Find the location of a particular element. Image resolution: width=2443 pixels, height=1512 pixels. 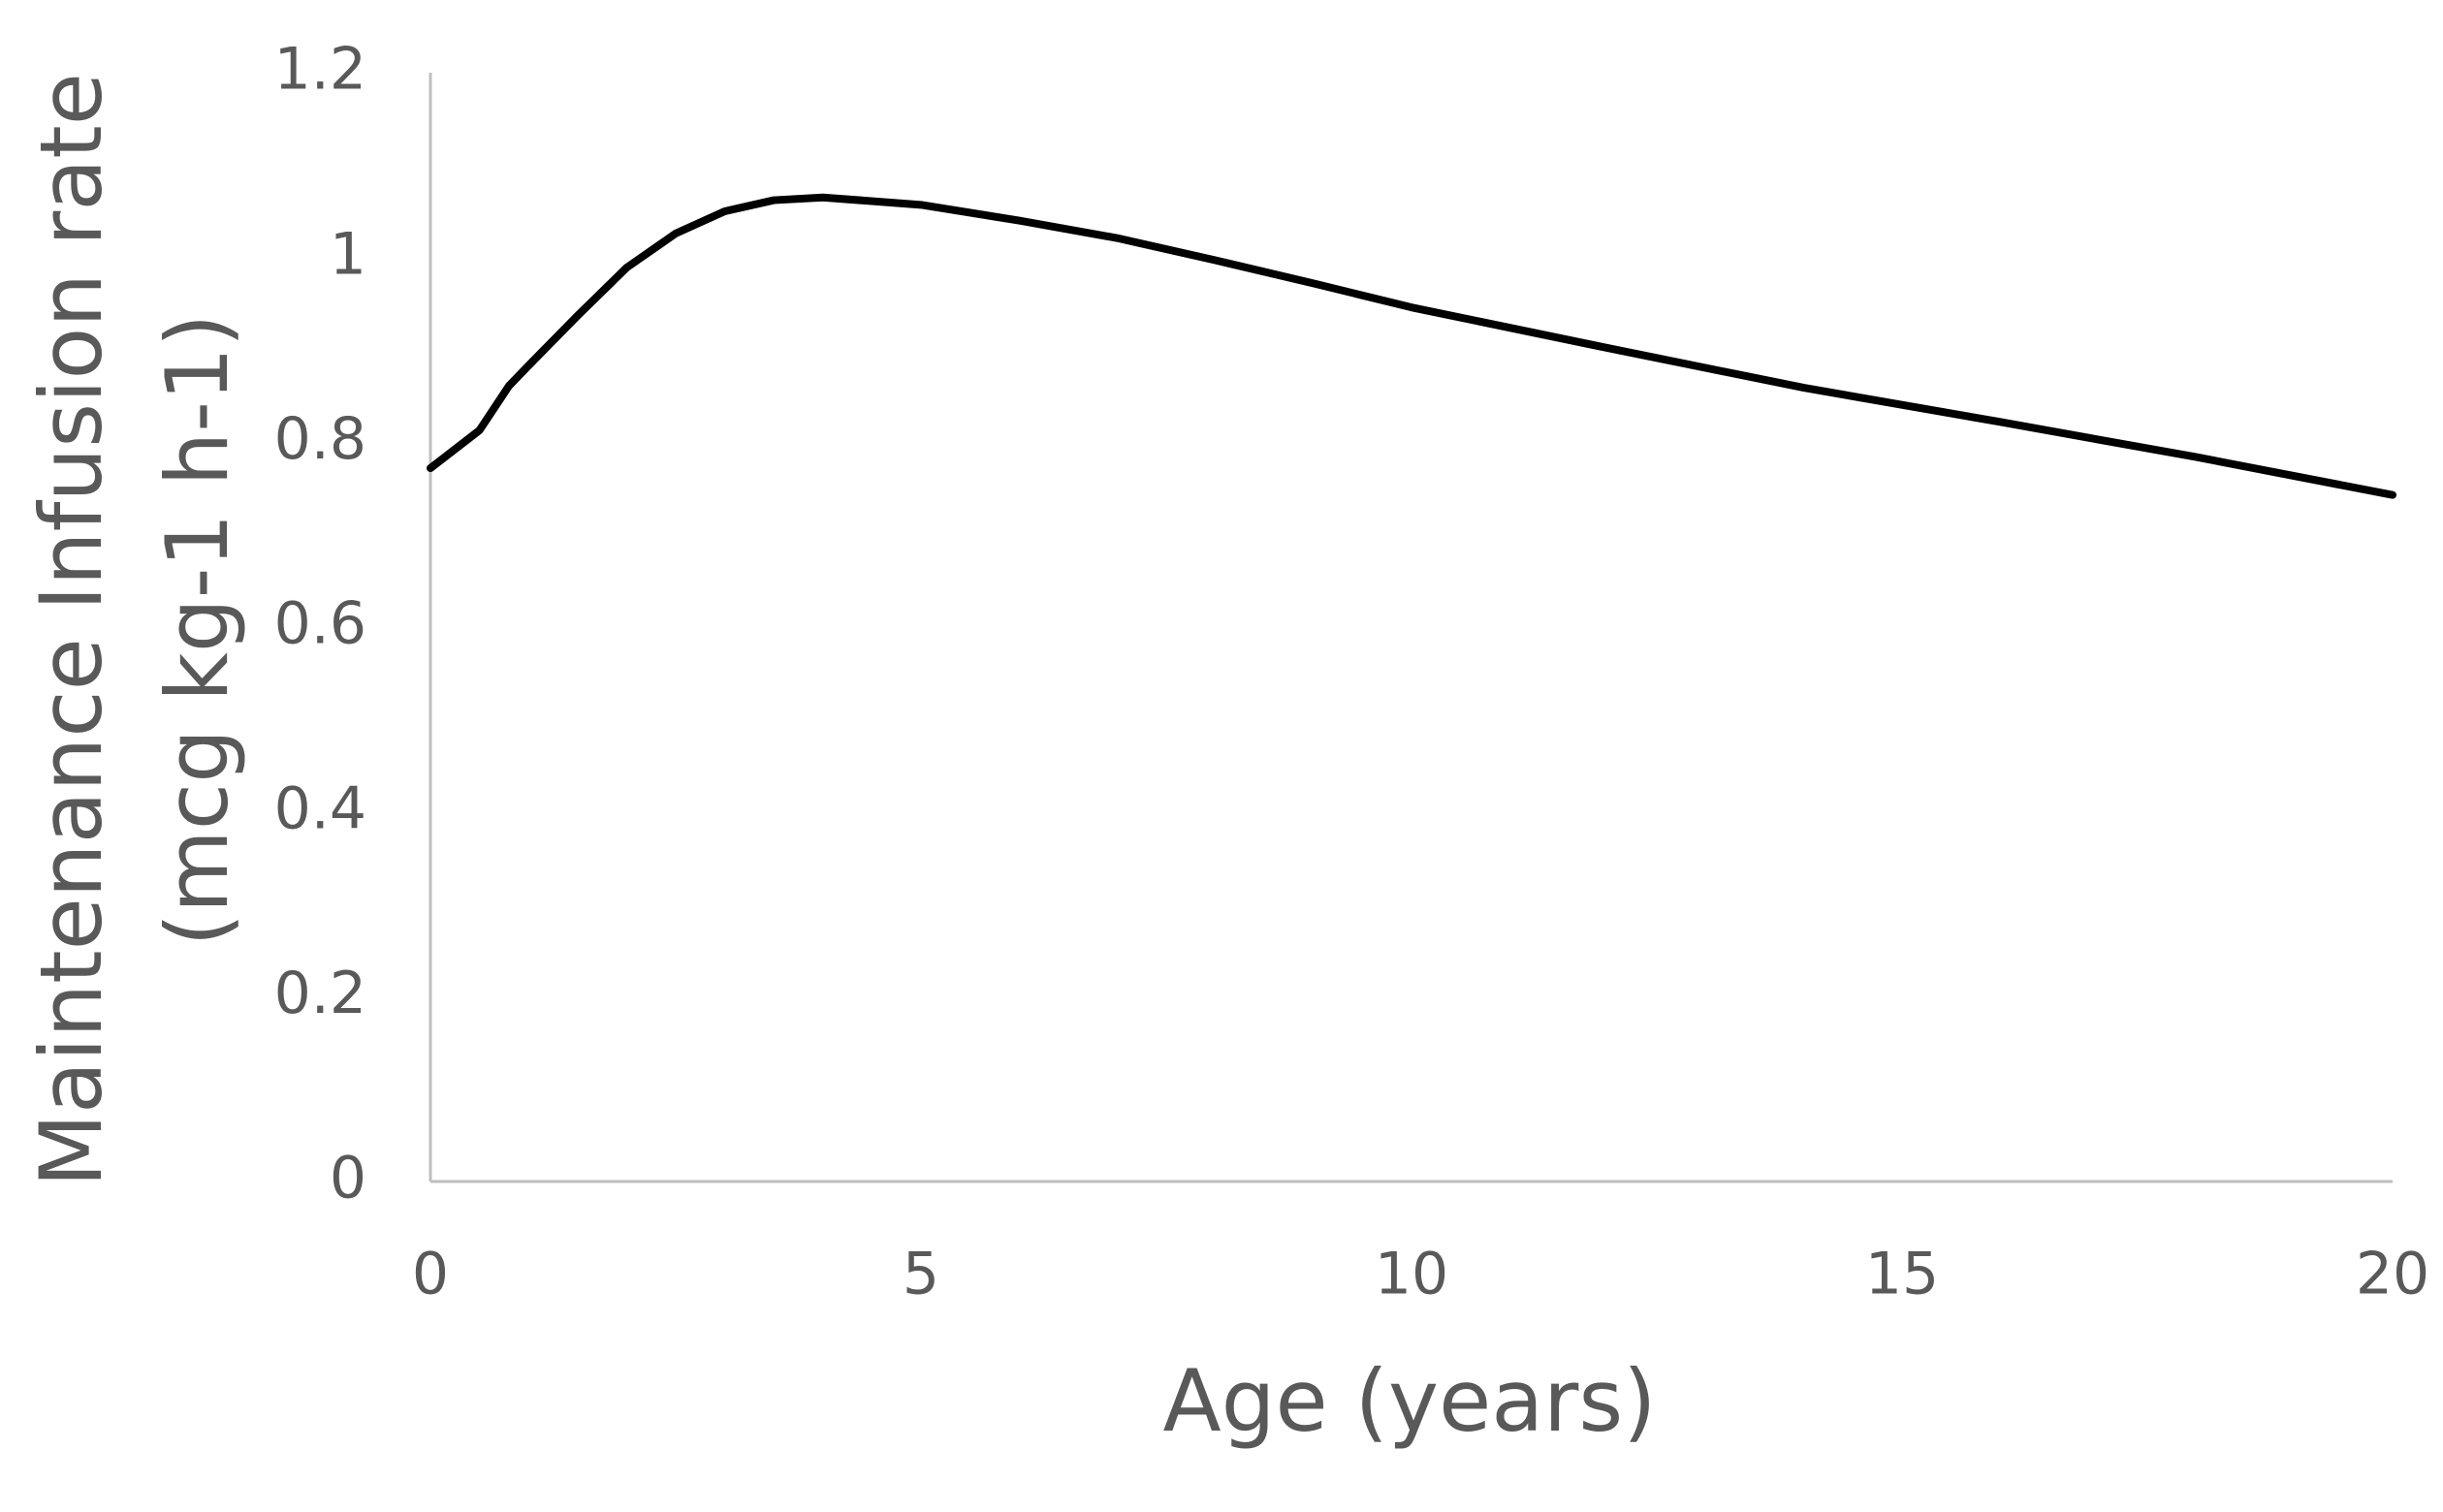

y-tick-label: 0.4 is located at coordinates (320, 808).